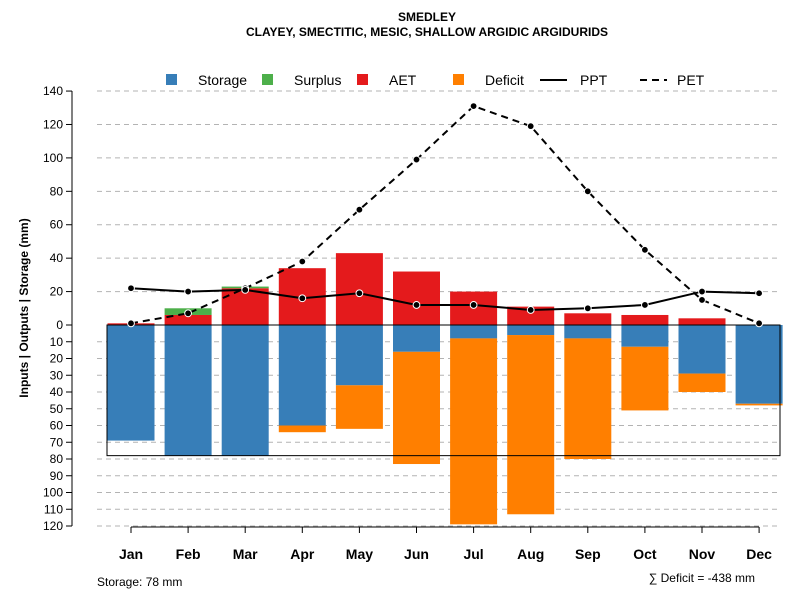 This screenshot has height=600, width=800. Describe the element at coordinates (362, 79) in the screenshot. I see `legend-swatch-aet` at that location.